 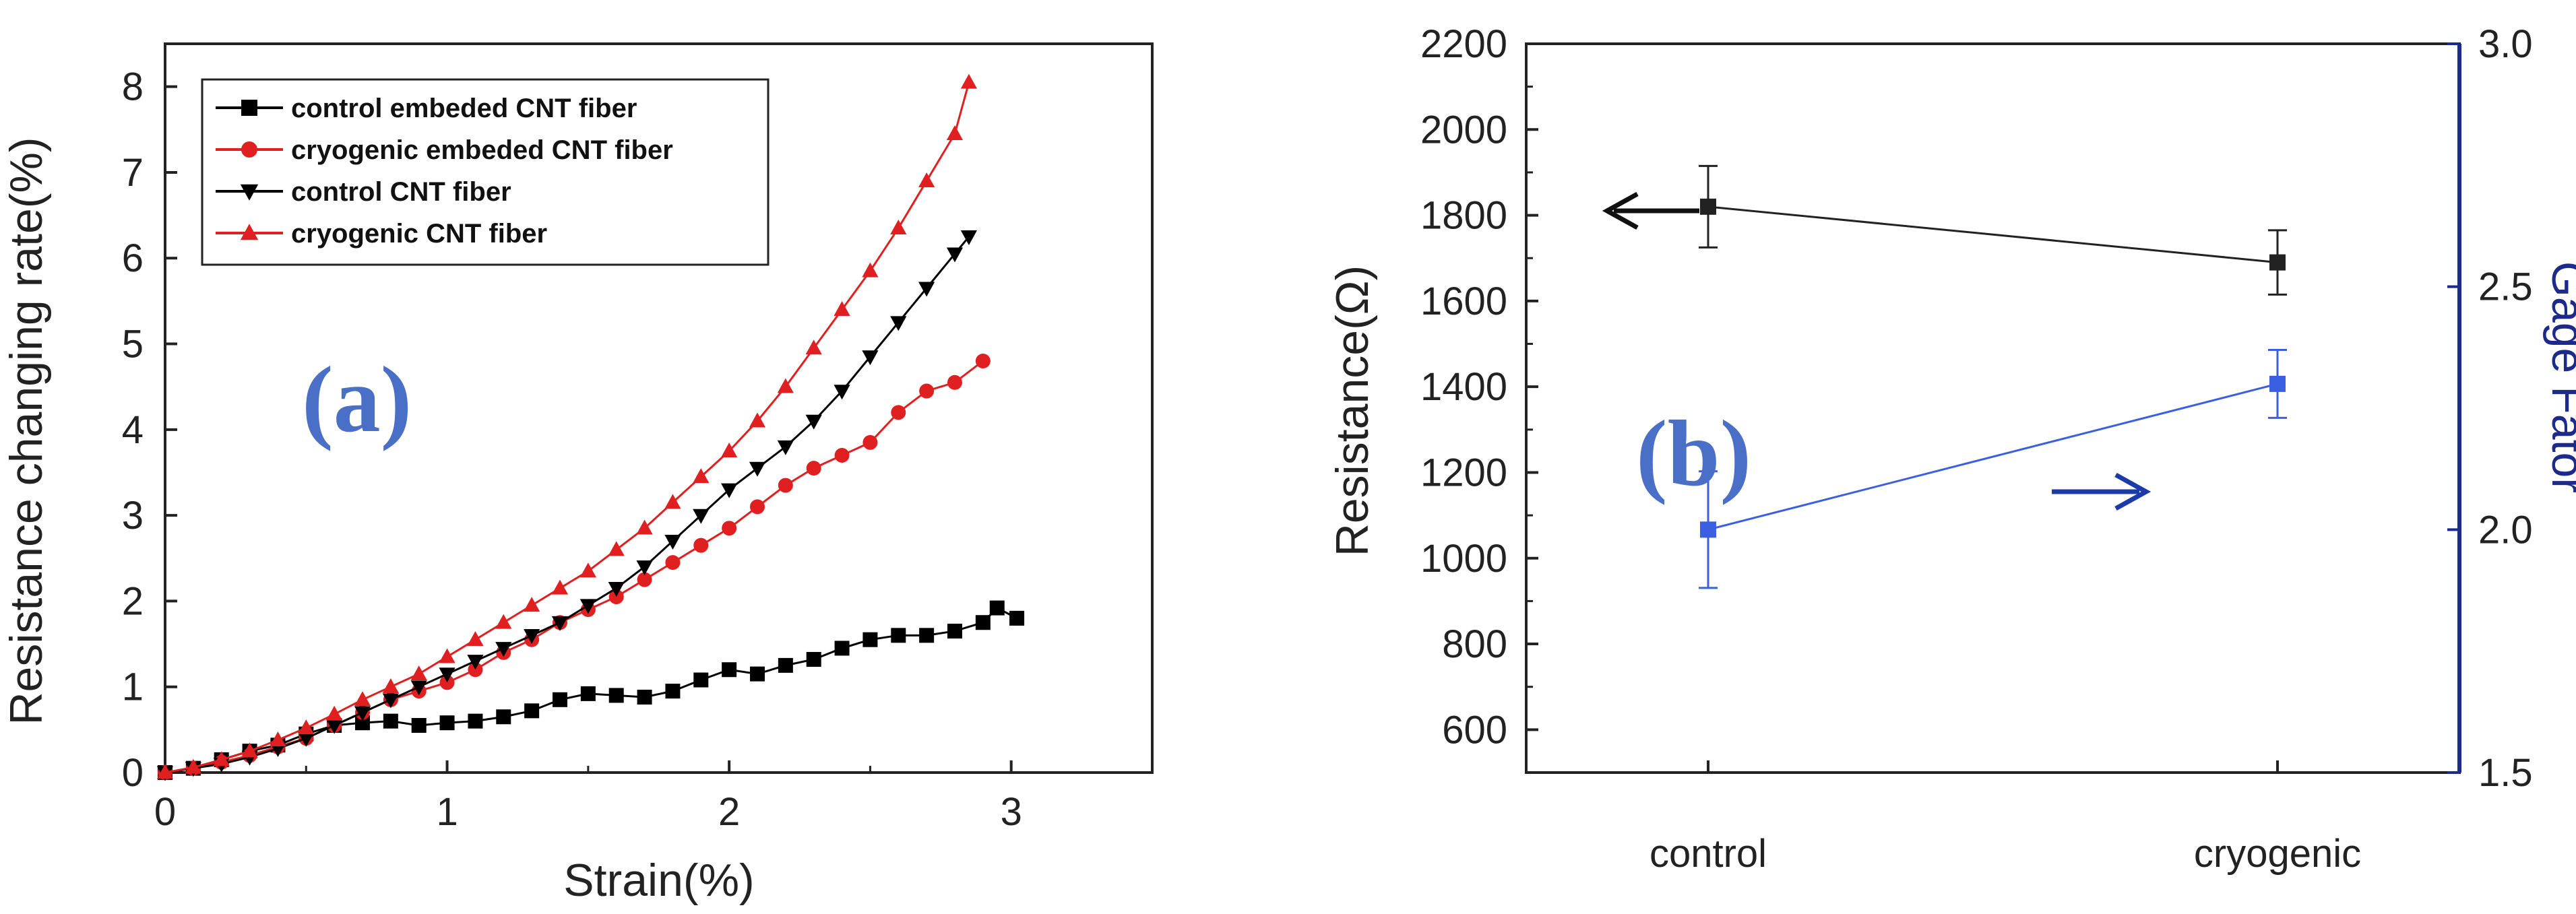 What do you see at coordinates (133, 258) in the screenshot?
I see `y-tick-label: 6` at bounding box center [133, 258].